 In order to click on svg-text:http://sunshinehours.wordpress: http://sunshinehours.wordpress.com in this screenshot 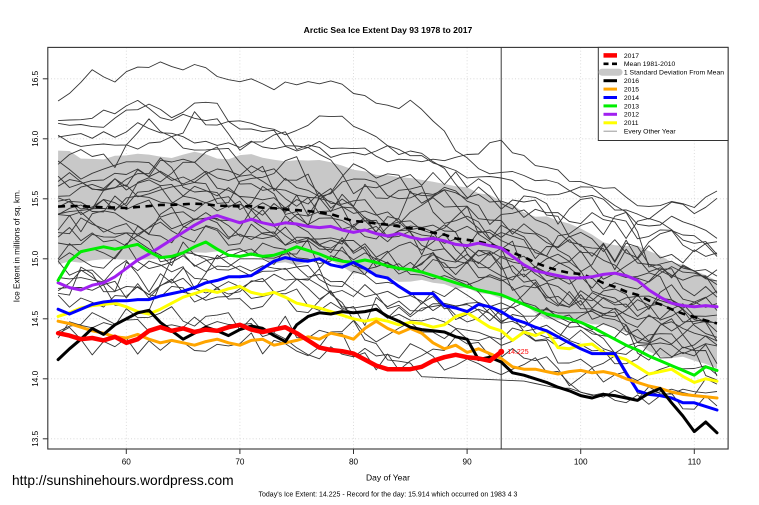, I will do `click(123, 480)`.